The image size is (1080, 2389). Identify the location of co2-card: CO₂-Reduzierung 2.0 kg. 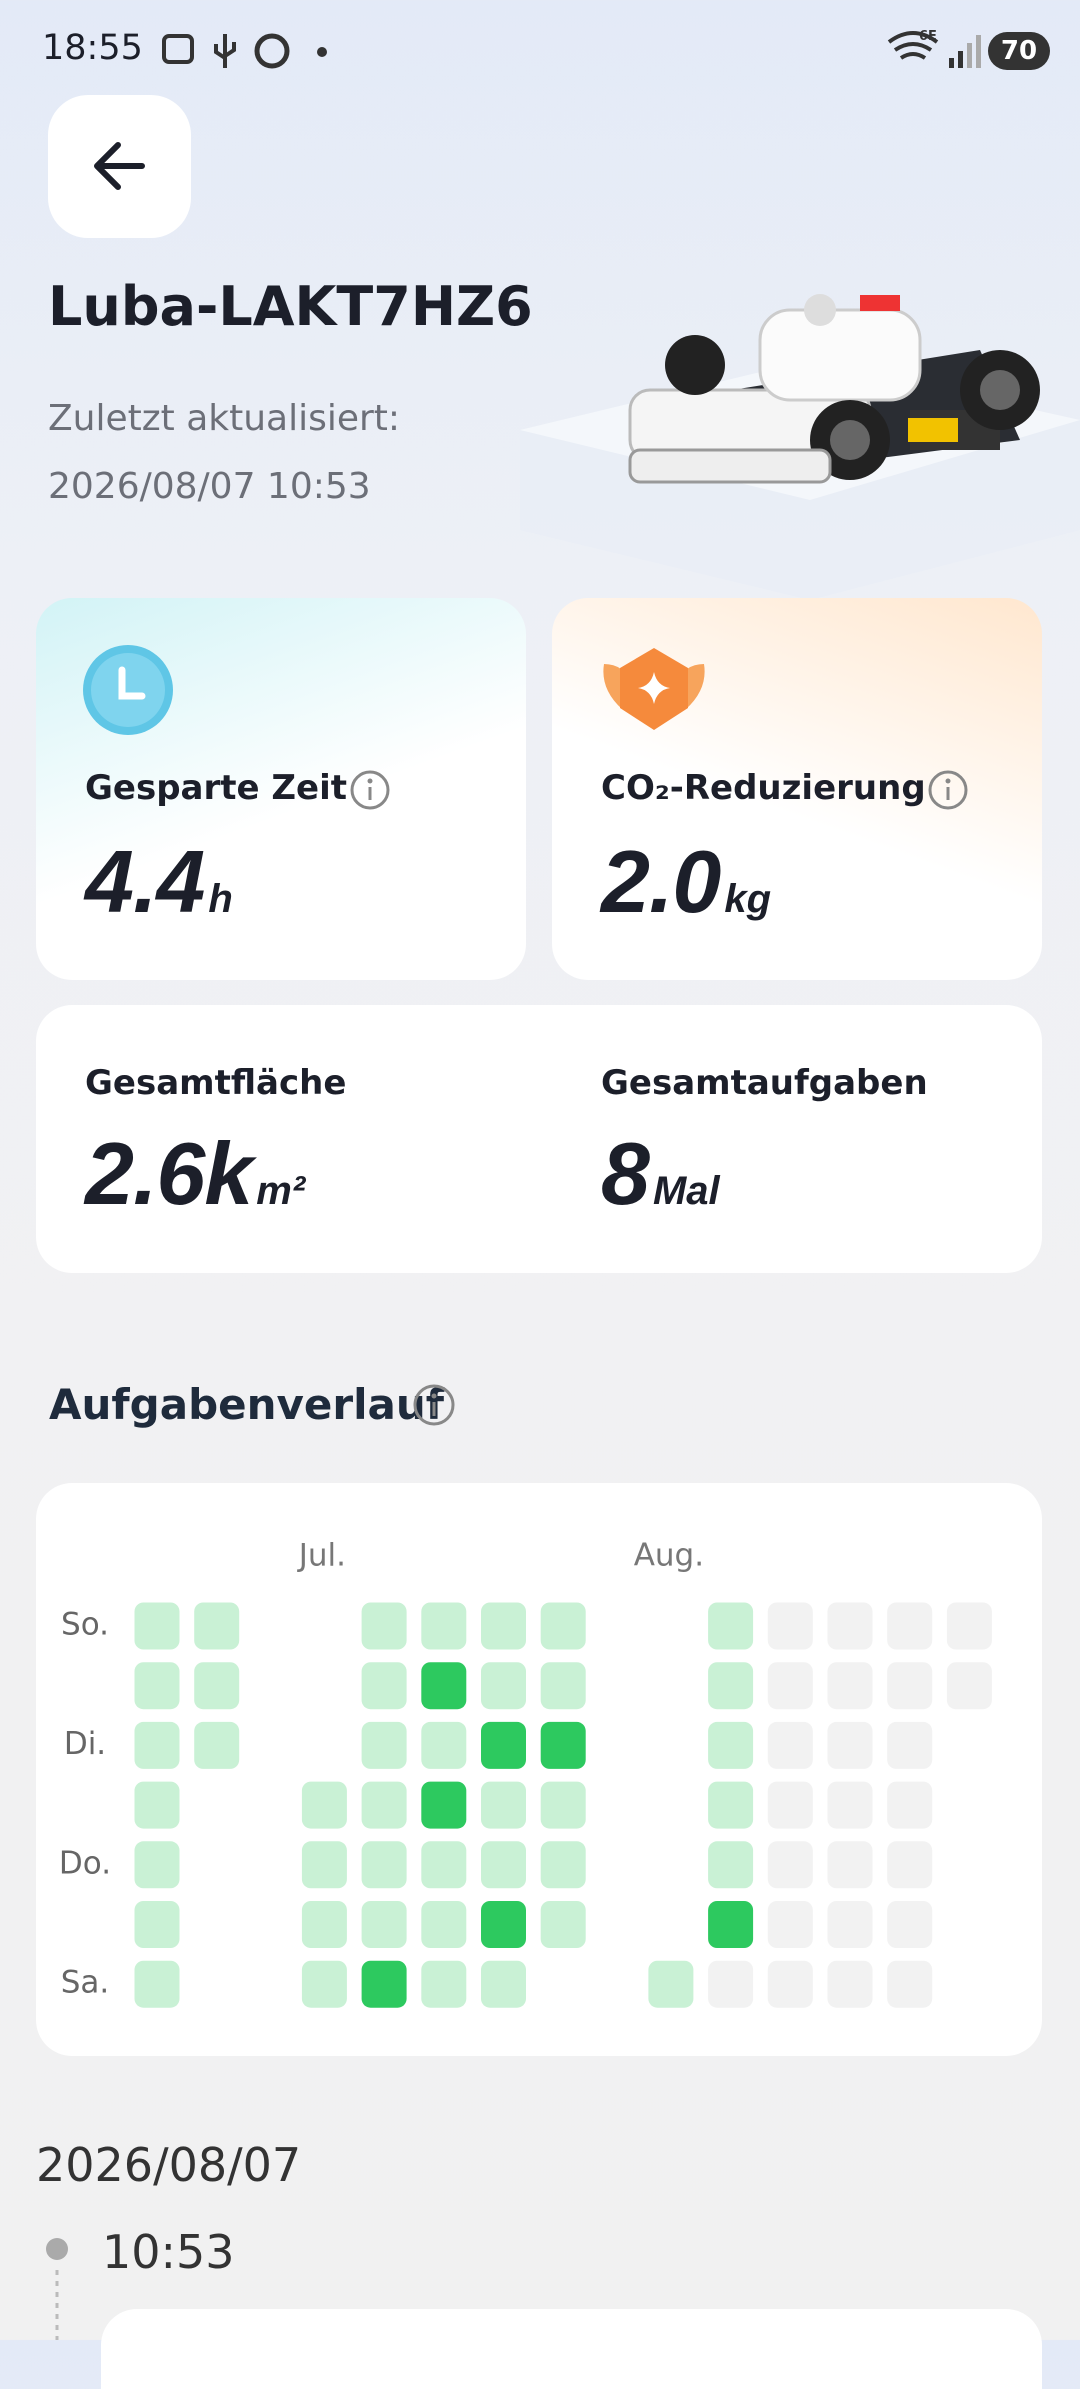
(797, 789).